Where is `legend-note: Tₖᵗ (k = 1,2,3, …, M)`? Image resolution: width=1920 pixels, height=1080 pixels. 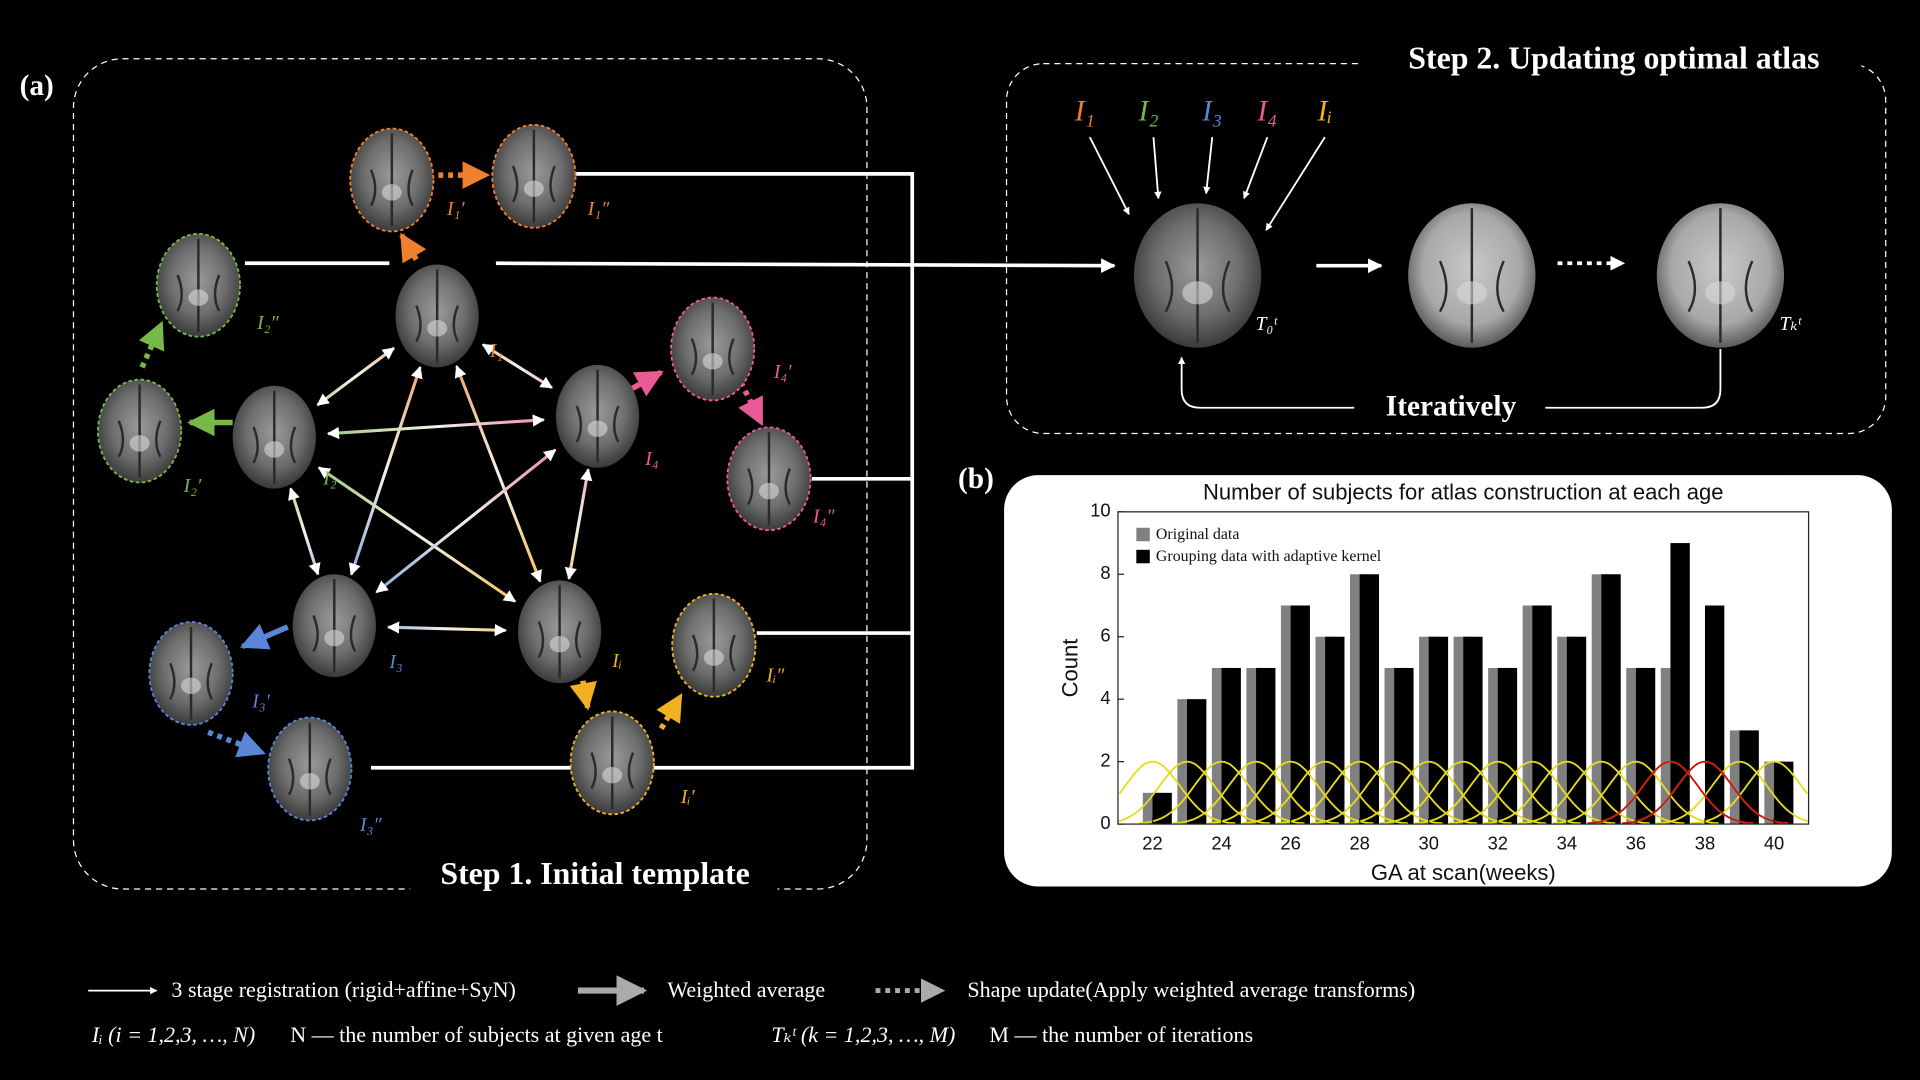
legend-note: Tₖᵗ (k = 1,2,3, …, M) is located at coordinates (863, 1034).